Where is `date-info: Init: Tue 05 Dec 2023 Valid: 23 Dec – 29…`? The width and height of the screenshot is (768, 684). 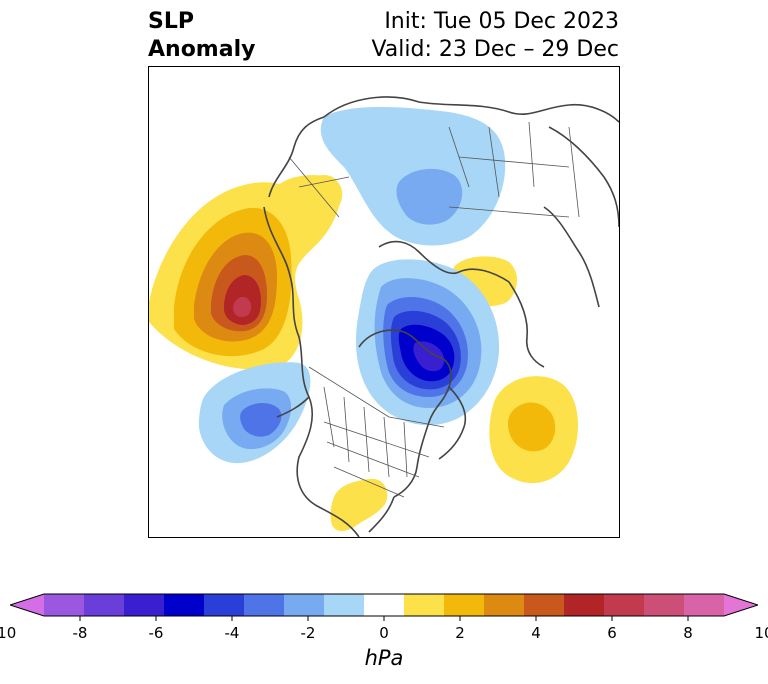 date-info: Init: Tue 05 Dec 2023 Valid: 23 Dec – 29… is located at coordinates (495, 36).